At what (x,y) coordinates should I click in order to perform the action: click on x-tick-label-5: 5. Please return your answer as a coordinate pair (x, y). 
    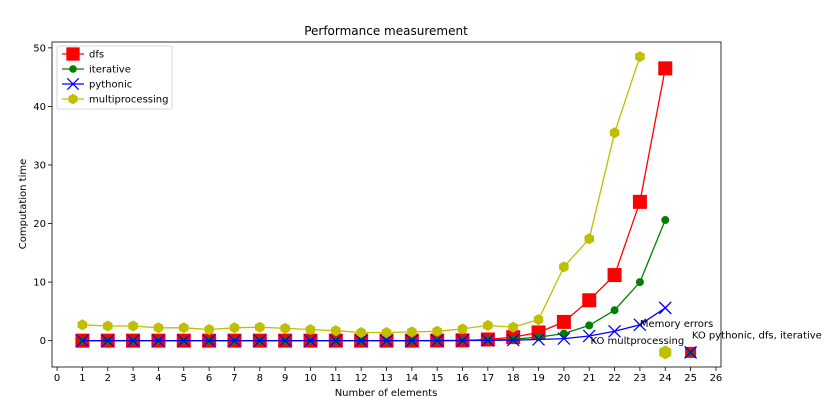
    Looking at the image, I should click on (184, 378).